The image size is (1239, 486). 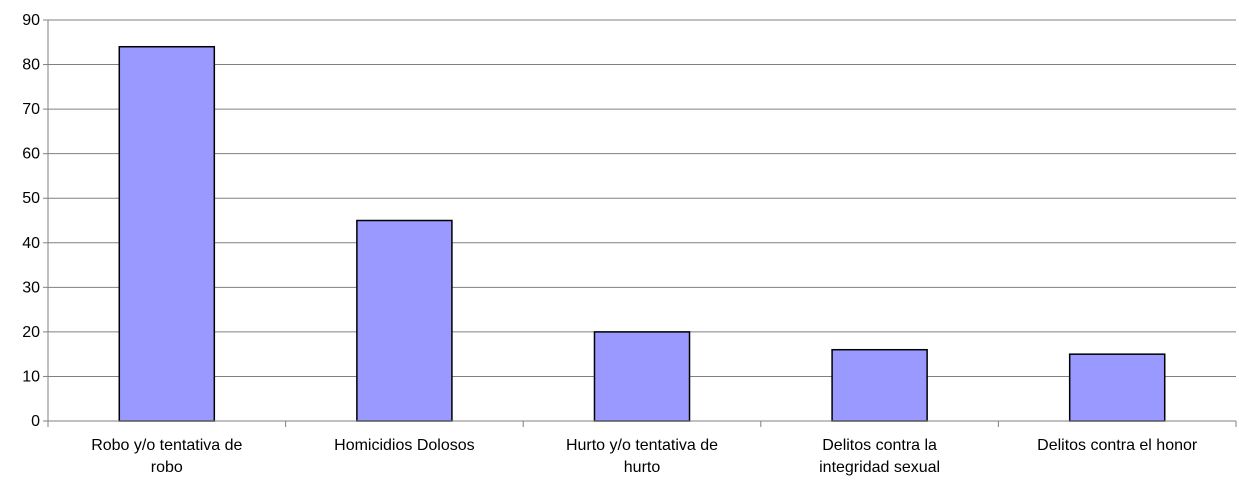 I want to click on x-category-label-line: integridad sexual, so click(x=879, y=467).